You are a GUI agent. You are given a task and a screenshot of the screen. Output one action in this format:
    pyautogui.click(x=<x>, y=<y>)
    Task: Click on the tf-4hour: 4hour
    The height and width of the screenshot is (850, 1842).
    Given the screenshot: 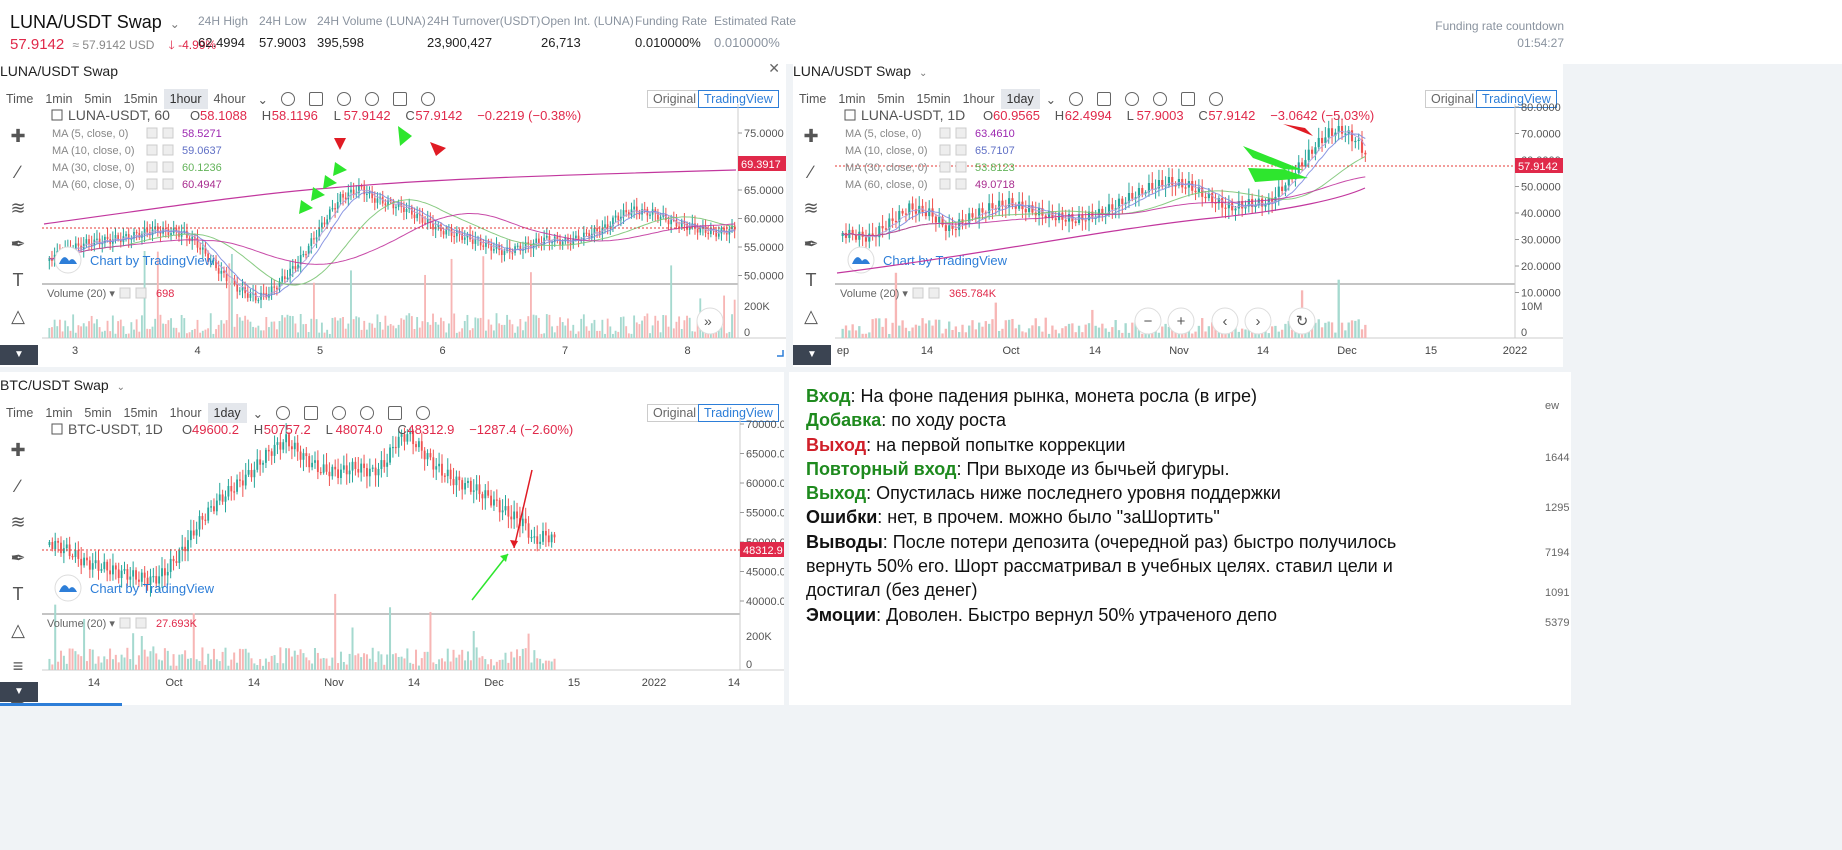 What is the action you would take?
    pyautogui.click(x=229, y=99)
    